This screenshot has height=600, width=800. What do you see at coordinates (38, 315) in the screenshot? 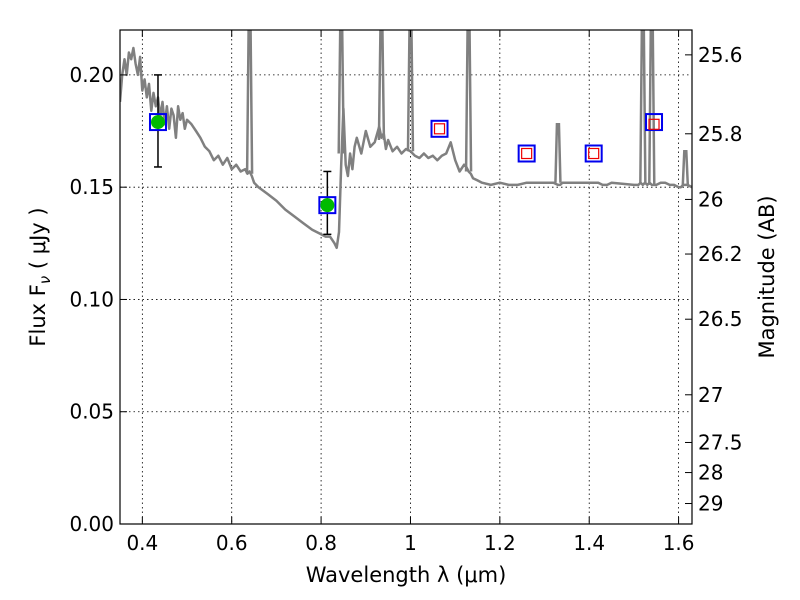
I see `y-axis-title-main: Flux F` at bounding box center [38, 315].